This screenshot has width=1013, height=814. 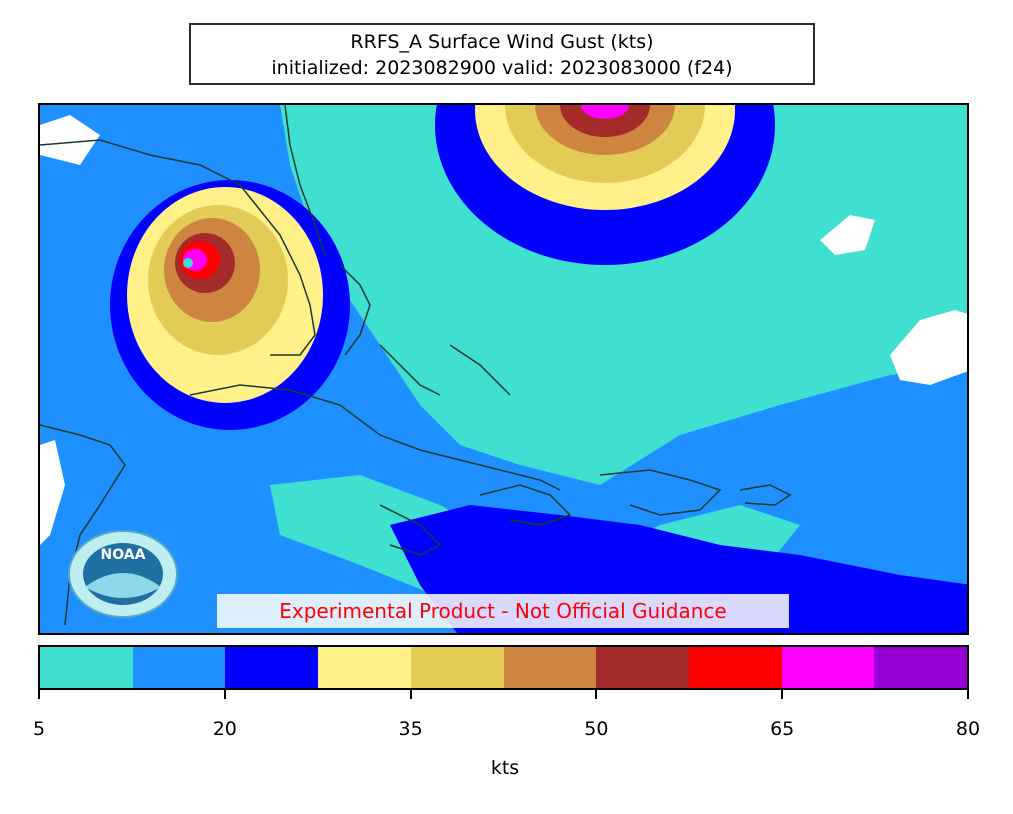 What do you see at coordinates (502, 42) in the screenshot?
I see `title-line-1: RRFS_A Surface Wind Gust (kts)` at bounding box center [502, 42].